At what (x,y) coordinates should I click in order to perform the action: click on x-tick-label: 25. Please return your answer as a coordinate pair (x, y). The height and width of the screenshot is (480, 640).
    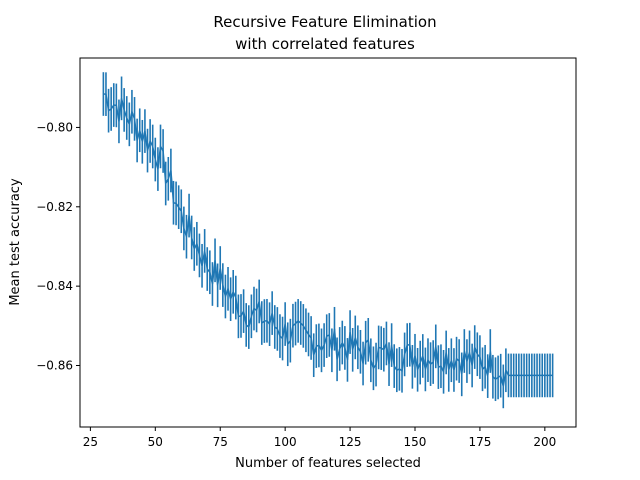
    Looking at the image, I should click on (90, 442).